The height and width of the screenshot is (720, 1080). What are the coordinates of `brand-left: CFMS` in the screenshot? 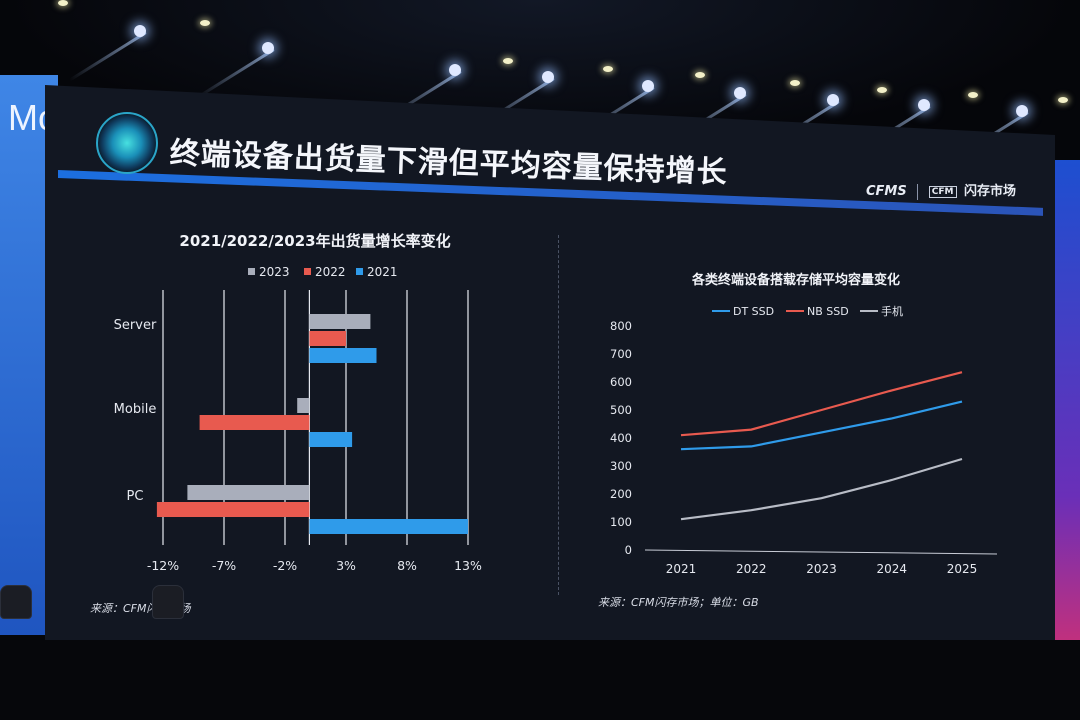 It's located at (886, 191).